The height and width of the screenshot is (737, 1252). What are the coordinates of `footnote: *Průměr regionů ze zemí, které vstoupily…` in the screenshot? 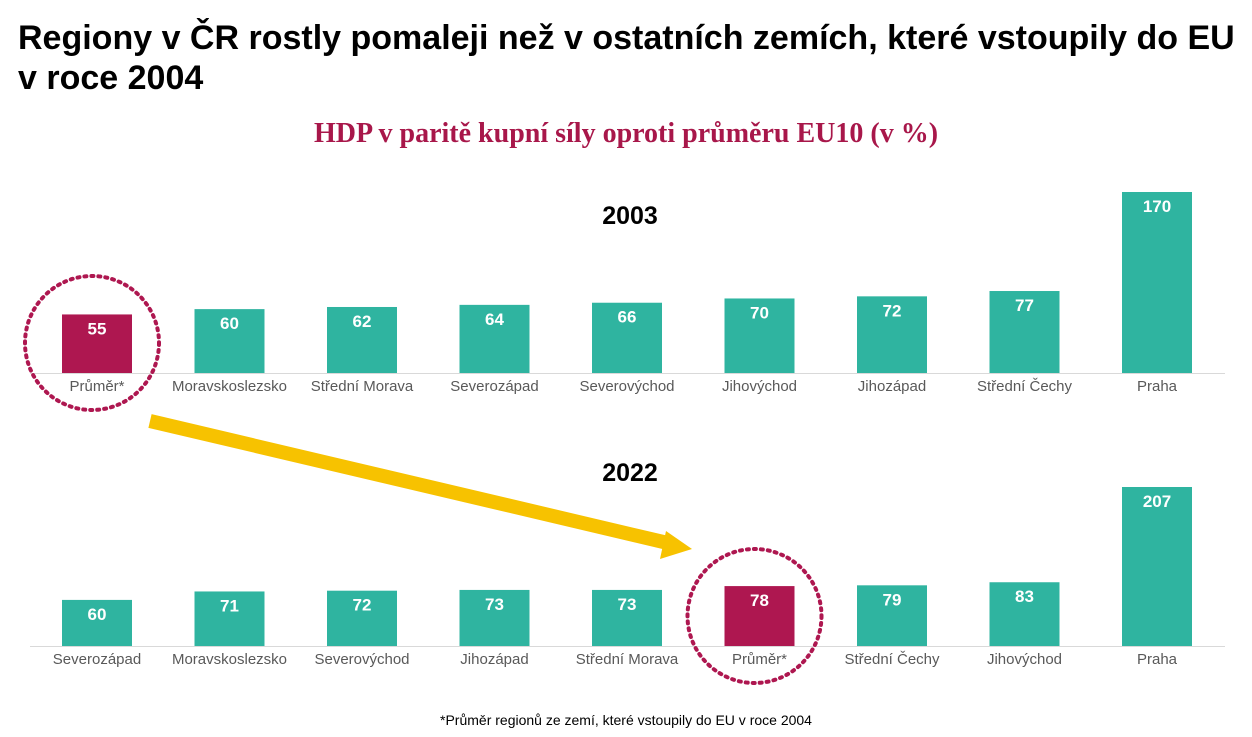 It's located at (626, 720).